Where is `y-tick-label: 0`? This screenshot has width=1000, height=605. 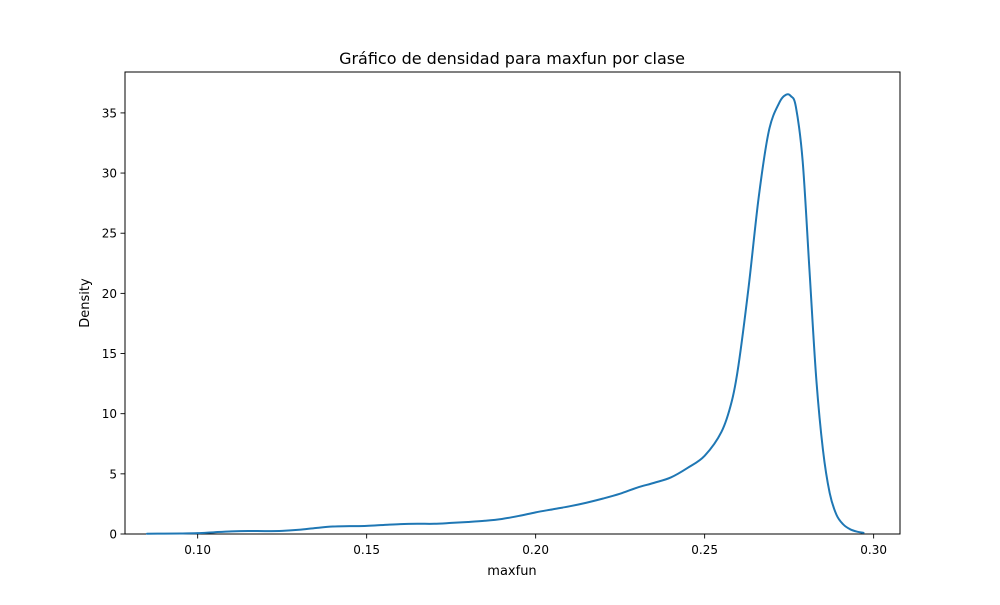 y-tick-label: 0 is located at coordinates (113, 535).